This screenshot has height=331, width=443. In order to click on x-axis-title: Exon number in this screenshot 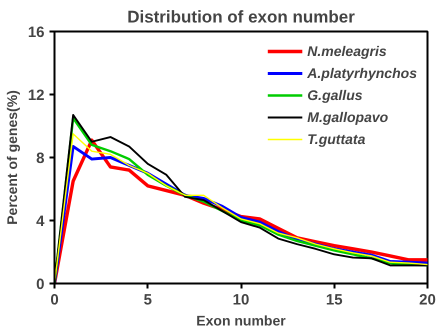, I will do `click(241, 320)`.